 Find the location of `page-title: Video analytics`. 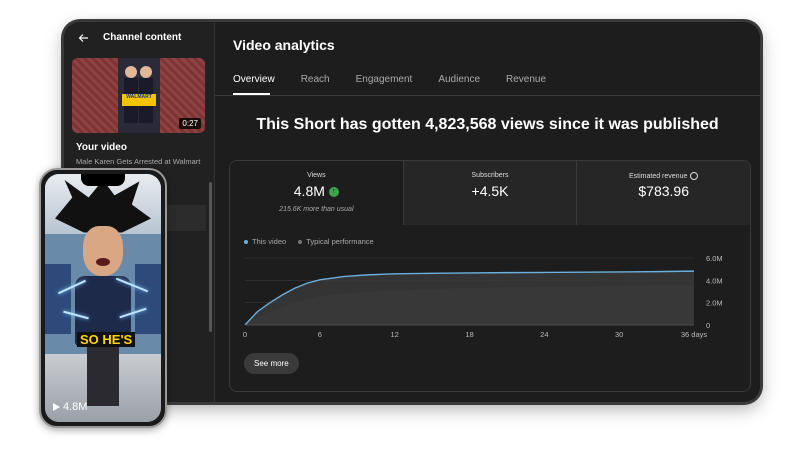

page-title: Video analytics is located at coordinates (284, 45).